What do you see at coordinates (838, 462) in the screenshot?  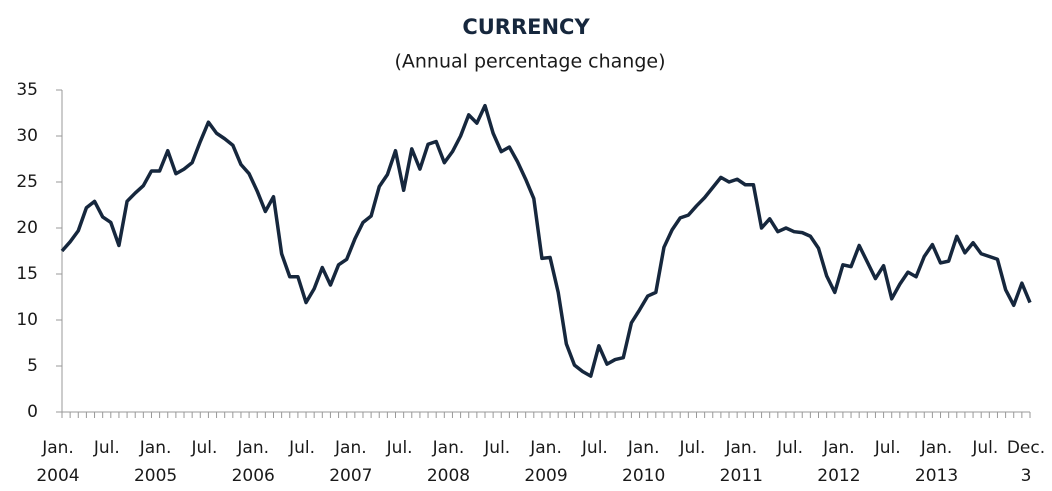 I see `x-tick-label: Jan. 2012` at bounding box center [838, 462].